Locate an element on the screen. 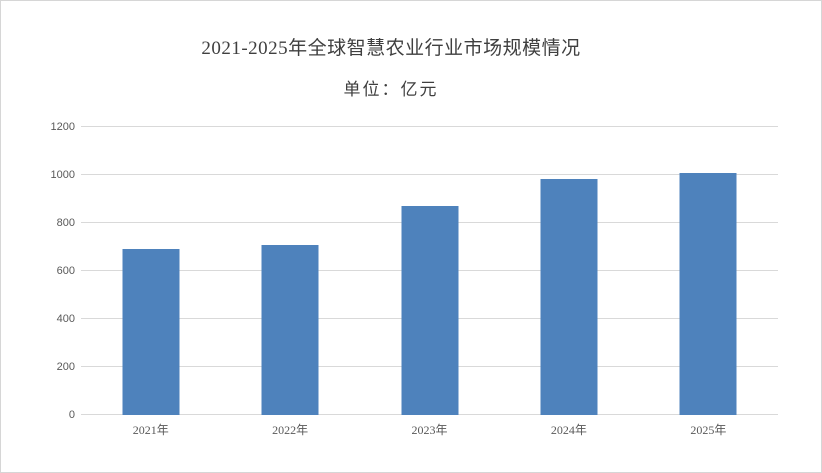 This screenshot has width=822, height=473. x-axis: 2021年 2022年 2023年 2024年 2025年 is located at coordinates (429, 429).